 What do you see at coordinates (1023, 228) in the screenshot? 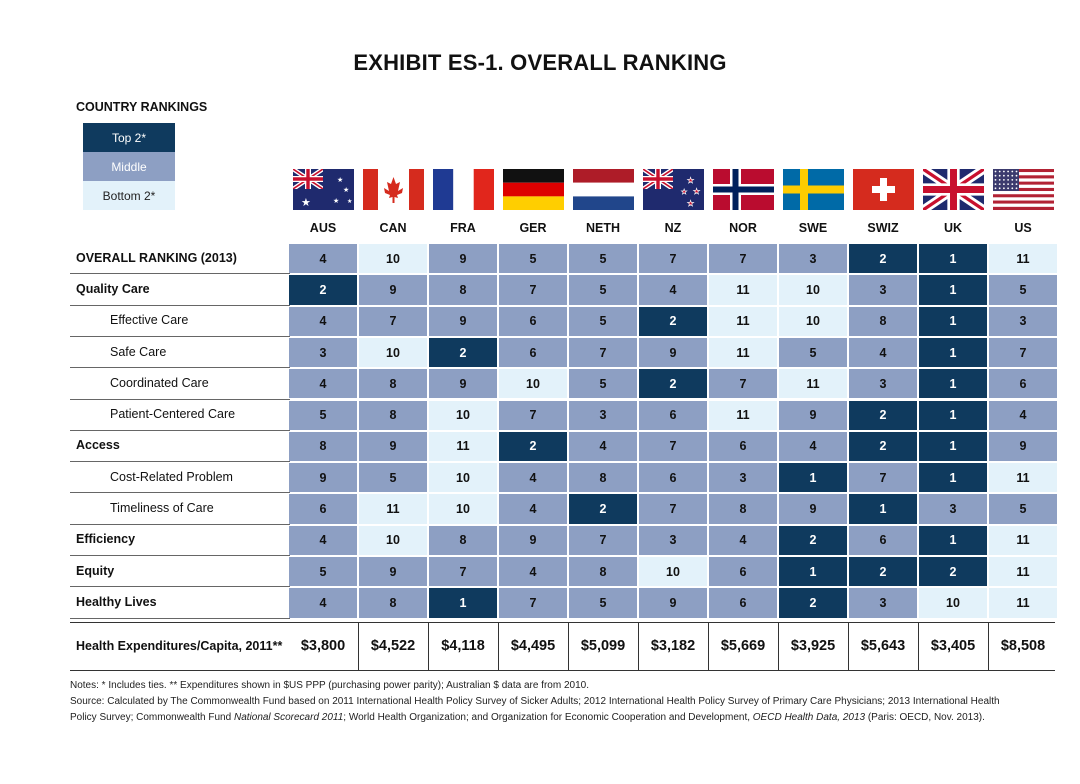
I see `column-header-us: US` at bounding box center [1023, 228].